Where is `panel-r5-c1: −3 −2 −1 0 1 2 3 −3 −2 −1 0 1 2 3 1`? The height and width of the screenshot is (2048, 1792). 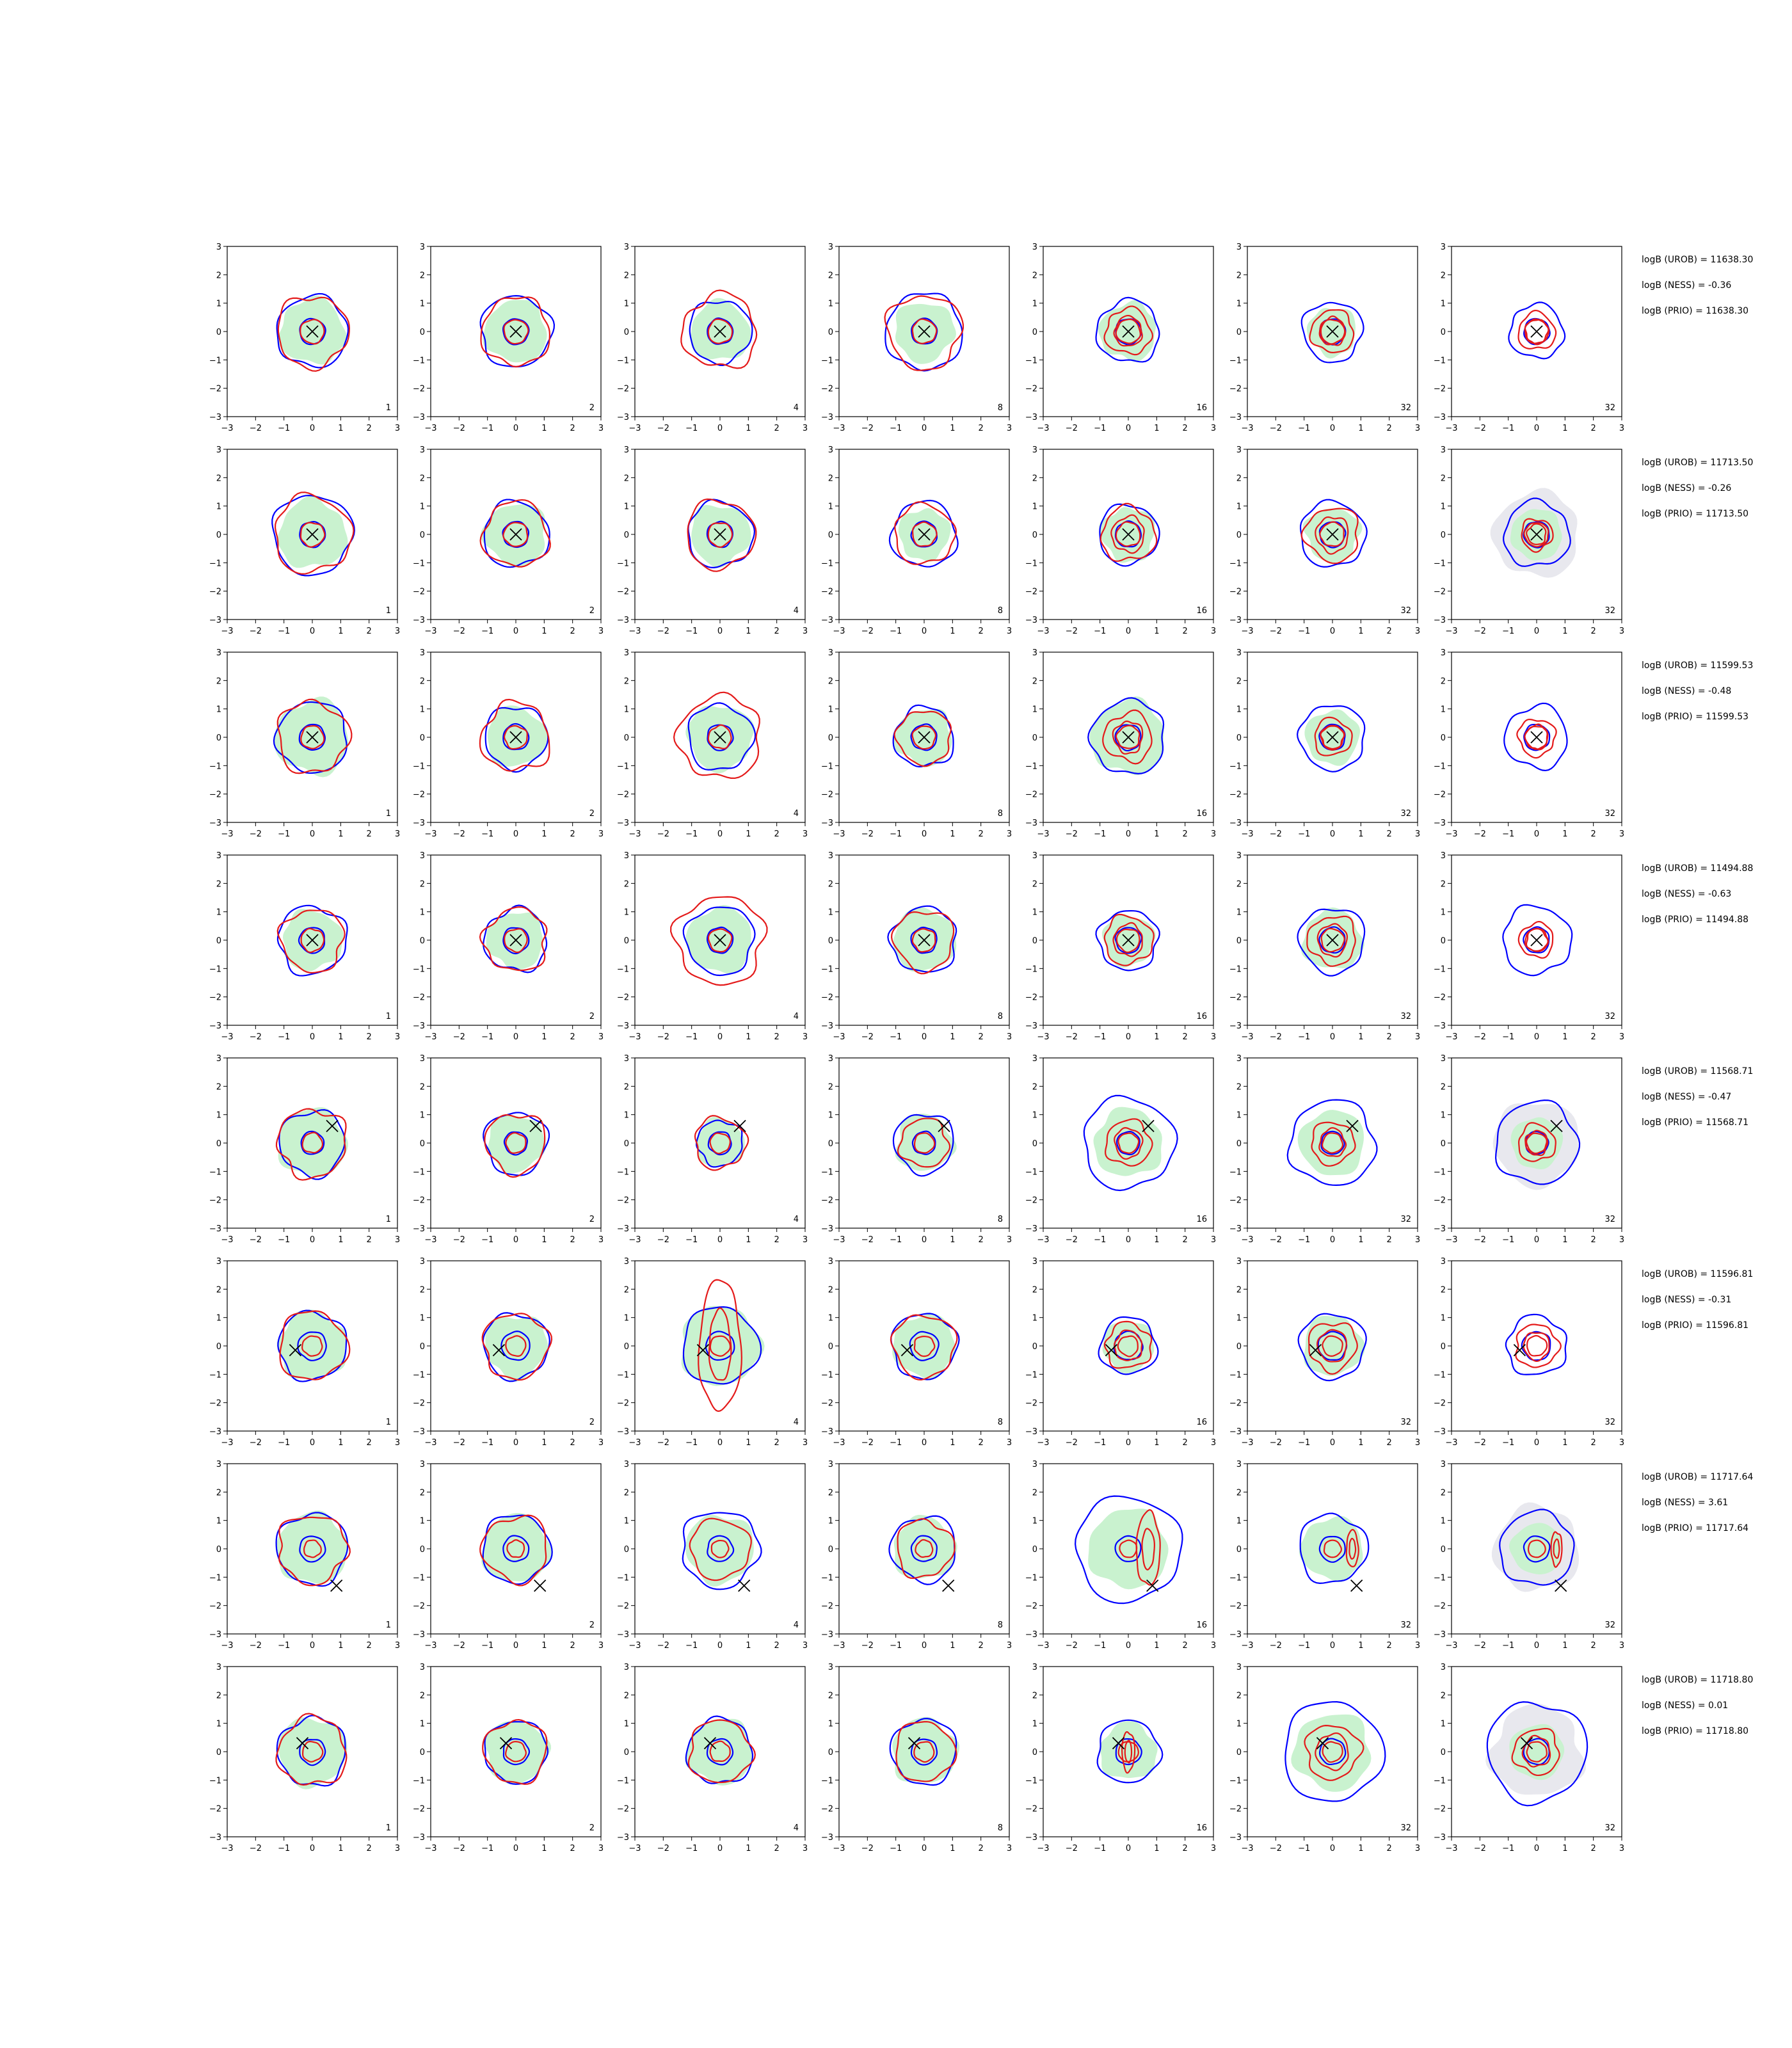
panel-r5-c1: −3 −2 −1 0 1 2 3 −3 −2 −1 0 1 2 3 1 is located at coordinates (304, 1149).